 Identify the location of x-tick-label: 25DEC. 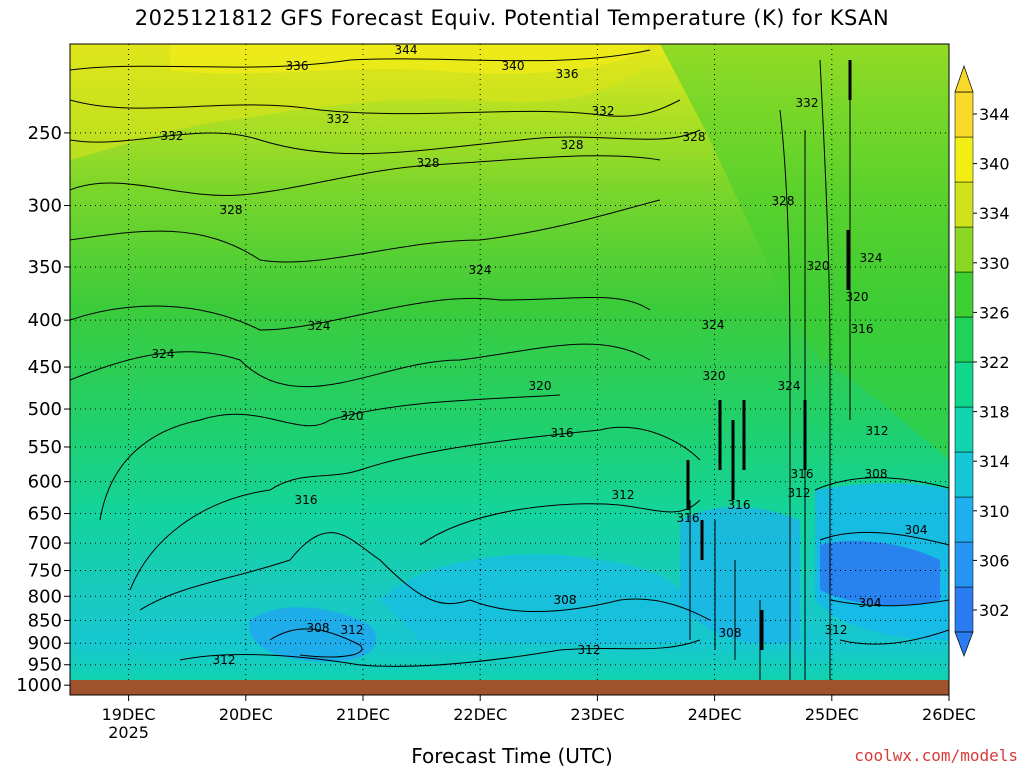
(832, 714).